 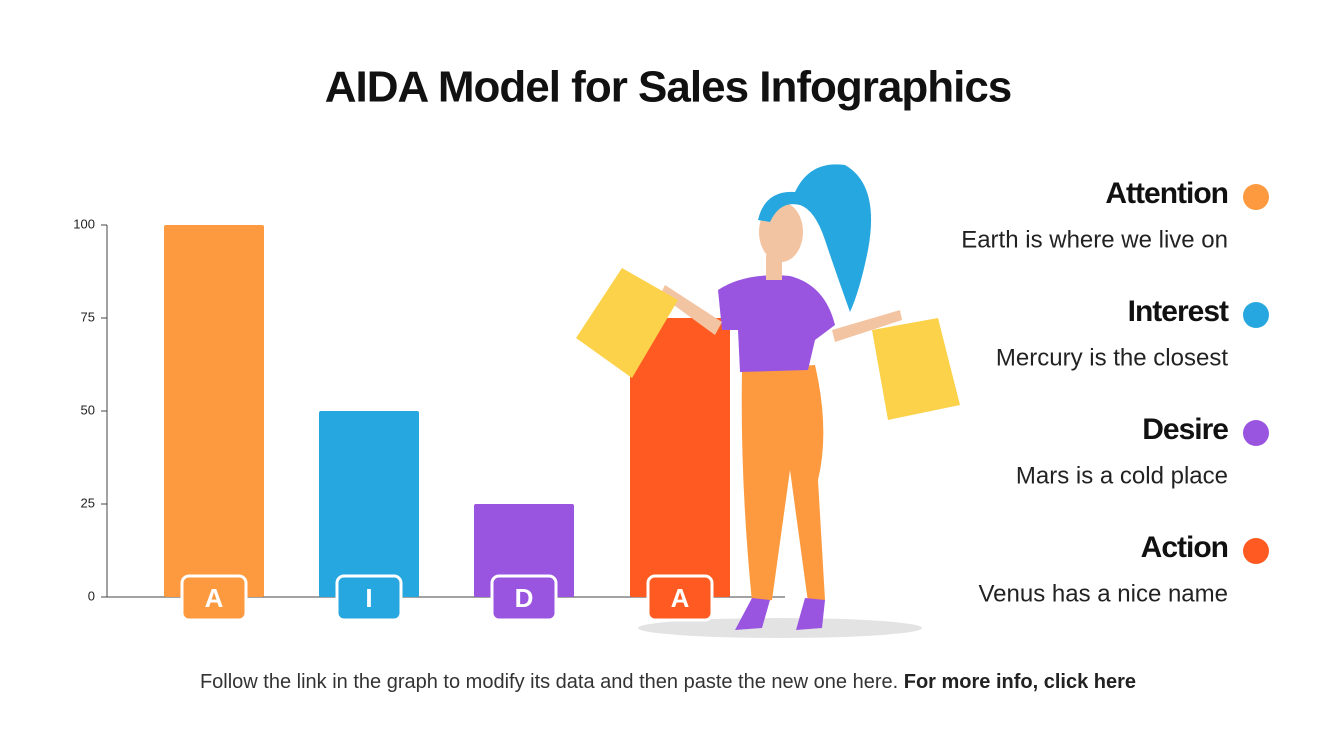 I want to click on y-tick-label: 25, so click(x=88, y=502).